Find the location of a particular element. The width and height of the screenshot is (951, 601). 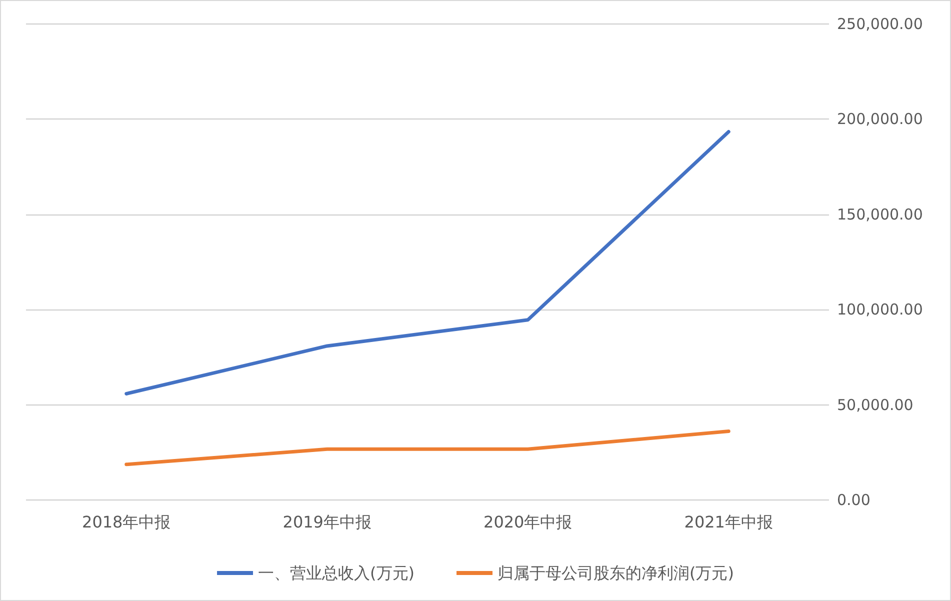

x-tick-label: 2019年中报 is located at coordinates (327, 522).